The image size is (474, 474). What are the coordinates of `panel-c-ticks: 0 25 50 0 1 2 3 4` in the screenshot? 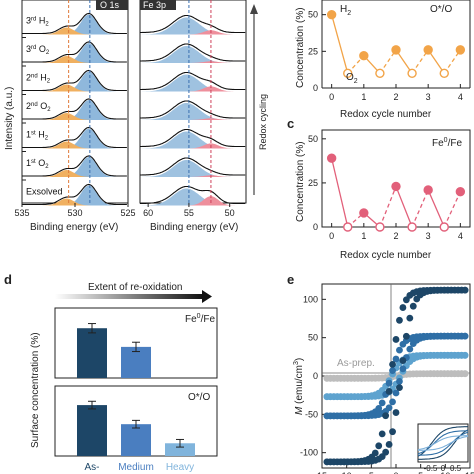 It's located at (385, 187).